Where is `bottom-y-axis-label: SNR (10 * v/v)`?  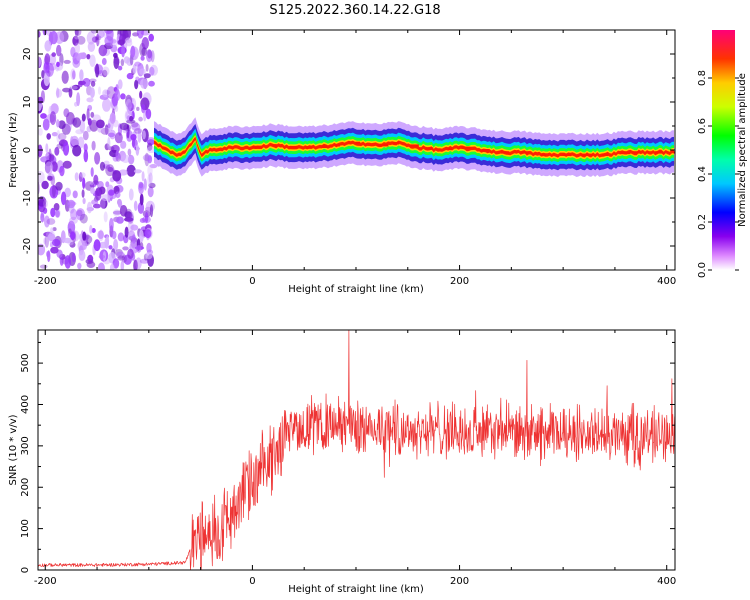
bottom-y-axis-label: SNR (10 * v/v) is located at coordinates (13, 449).